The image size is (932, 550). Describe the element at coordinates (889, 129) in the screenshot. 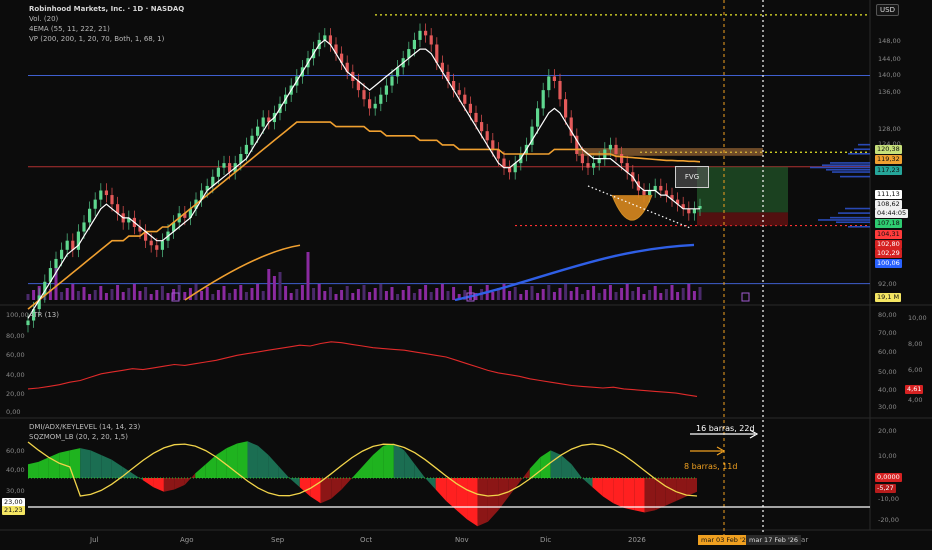

I see `price-tick: 128,00` at that location.